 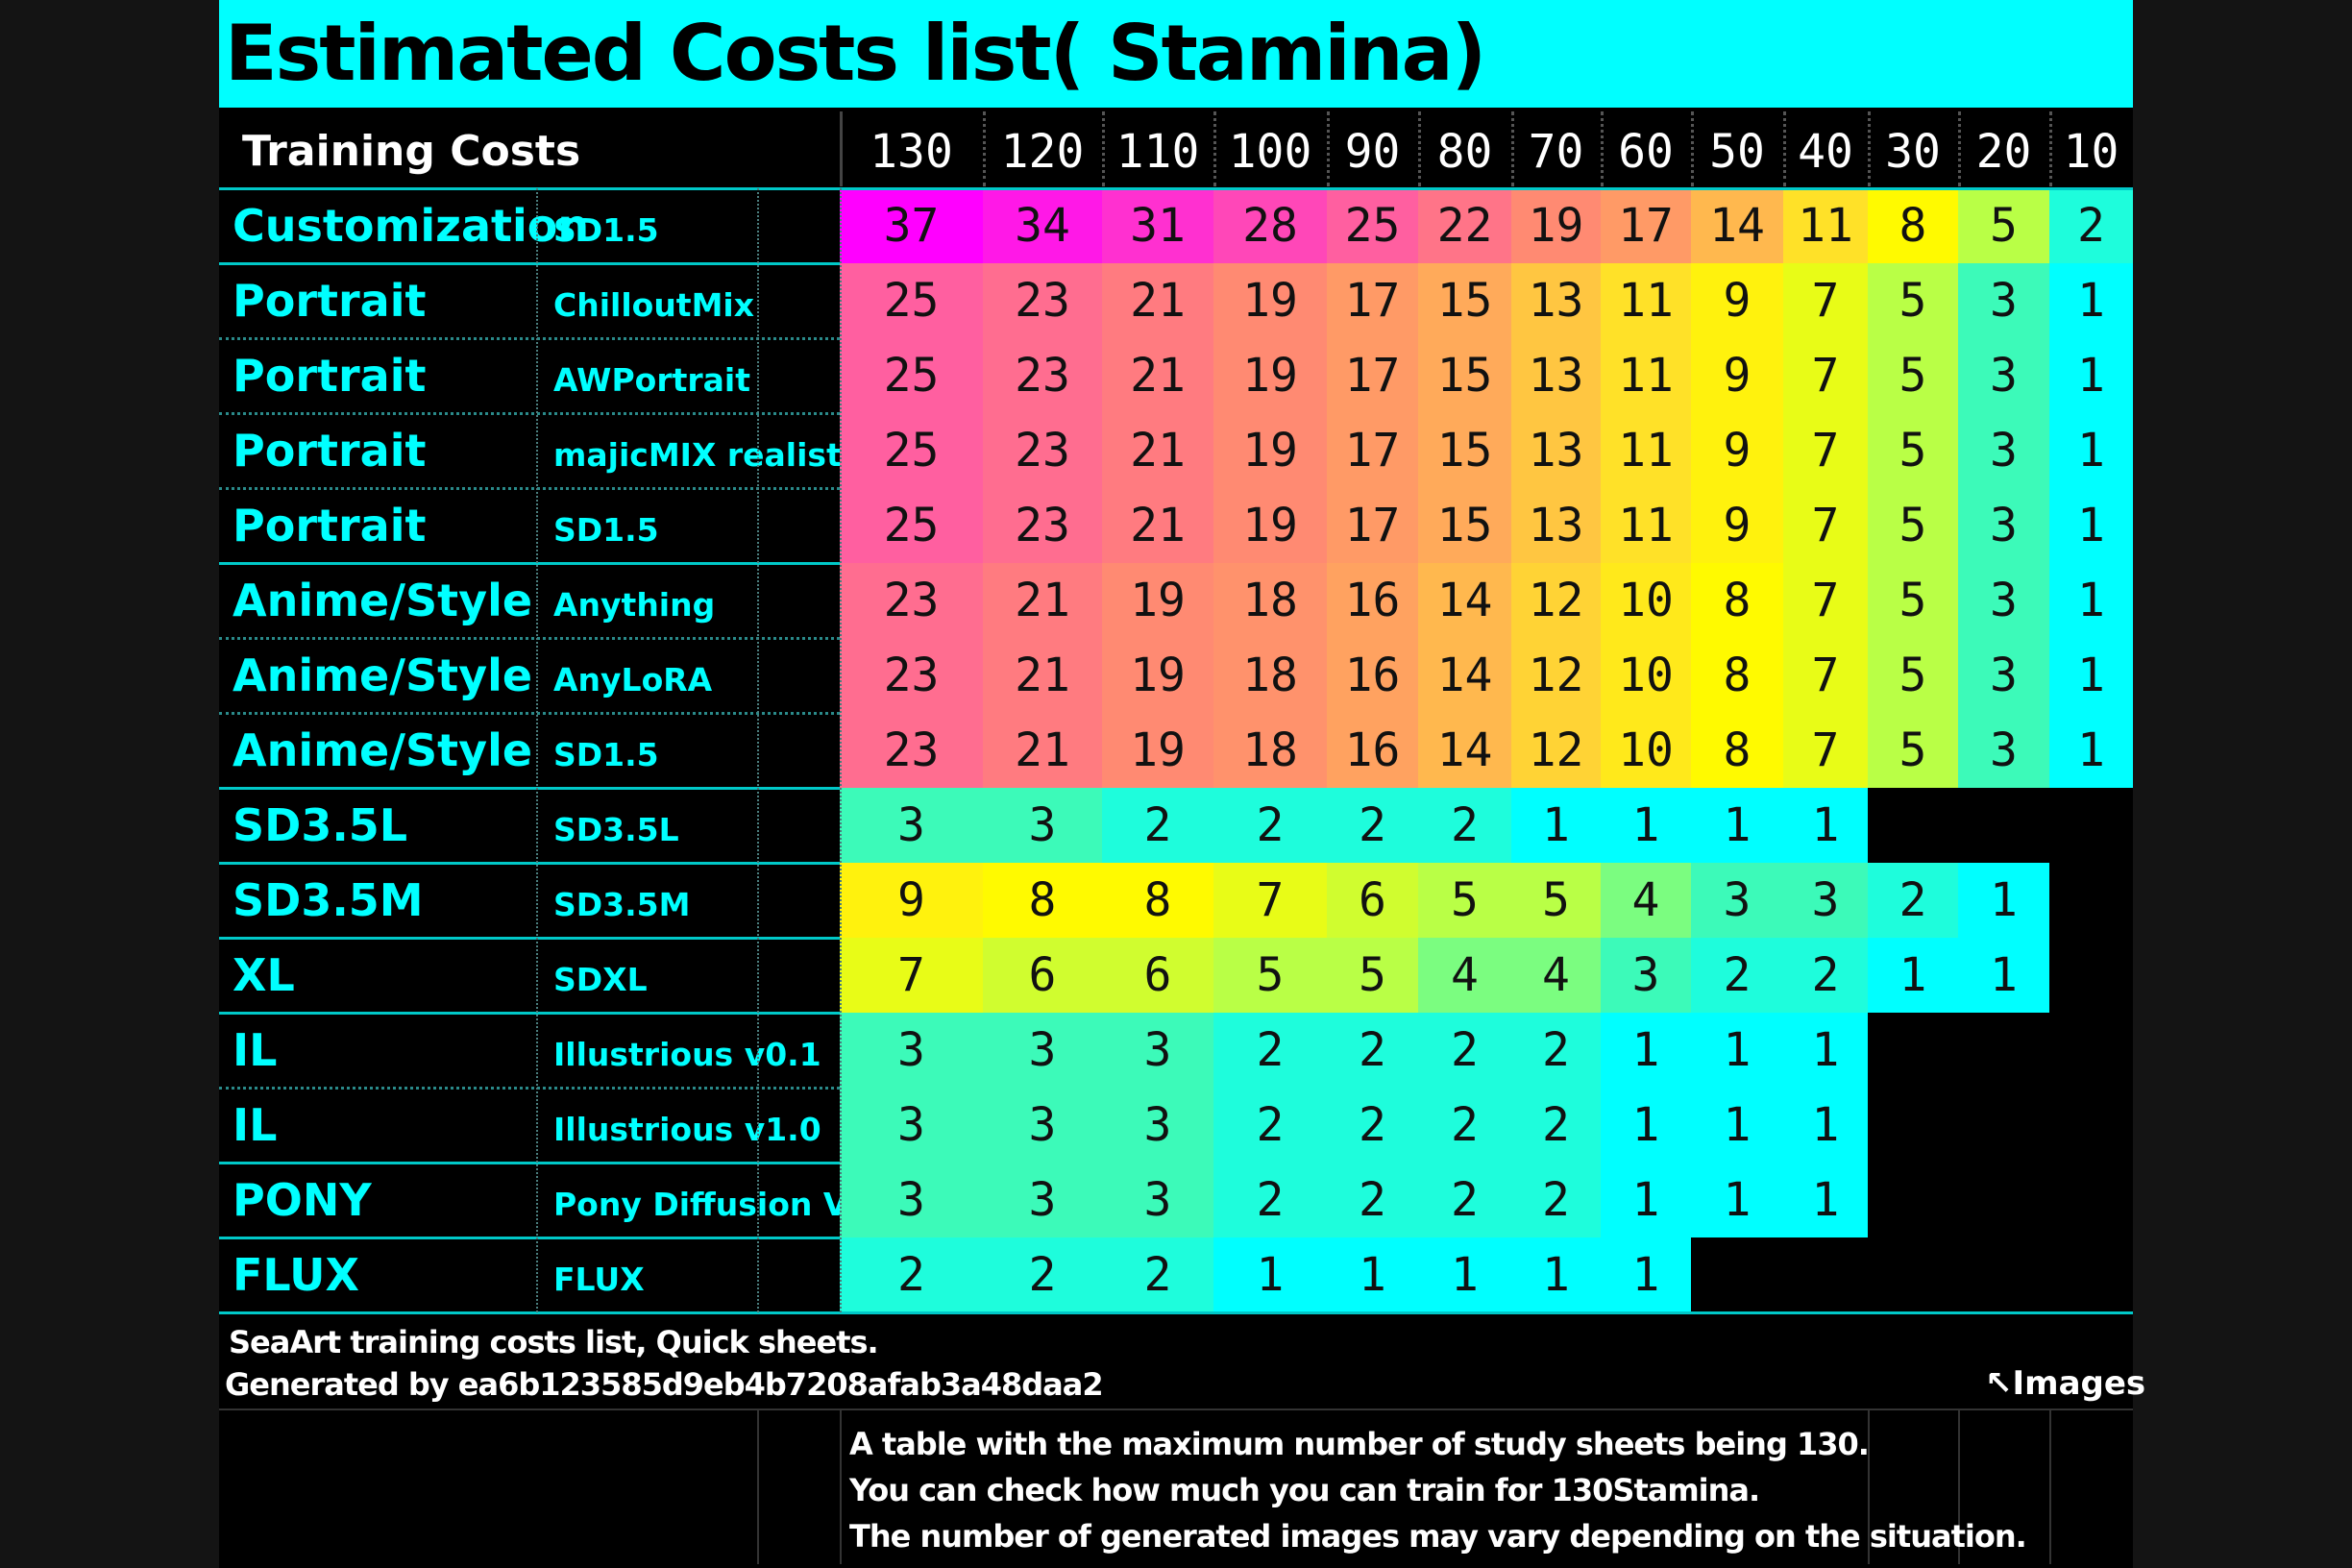 I want to click on cost-cell: 12, so click(x=1556, y=751).